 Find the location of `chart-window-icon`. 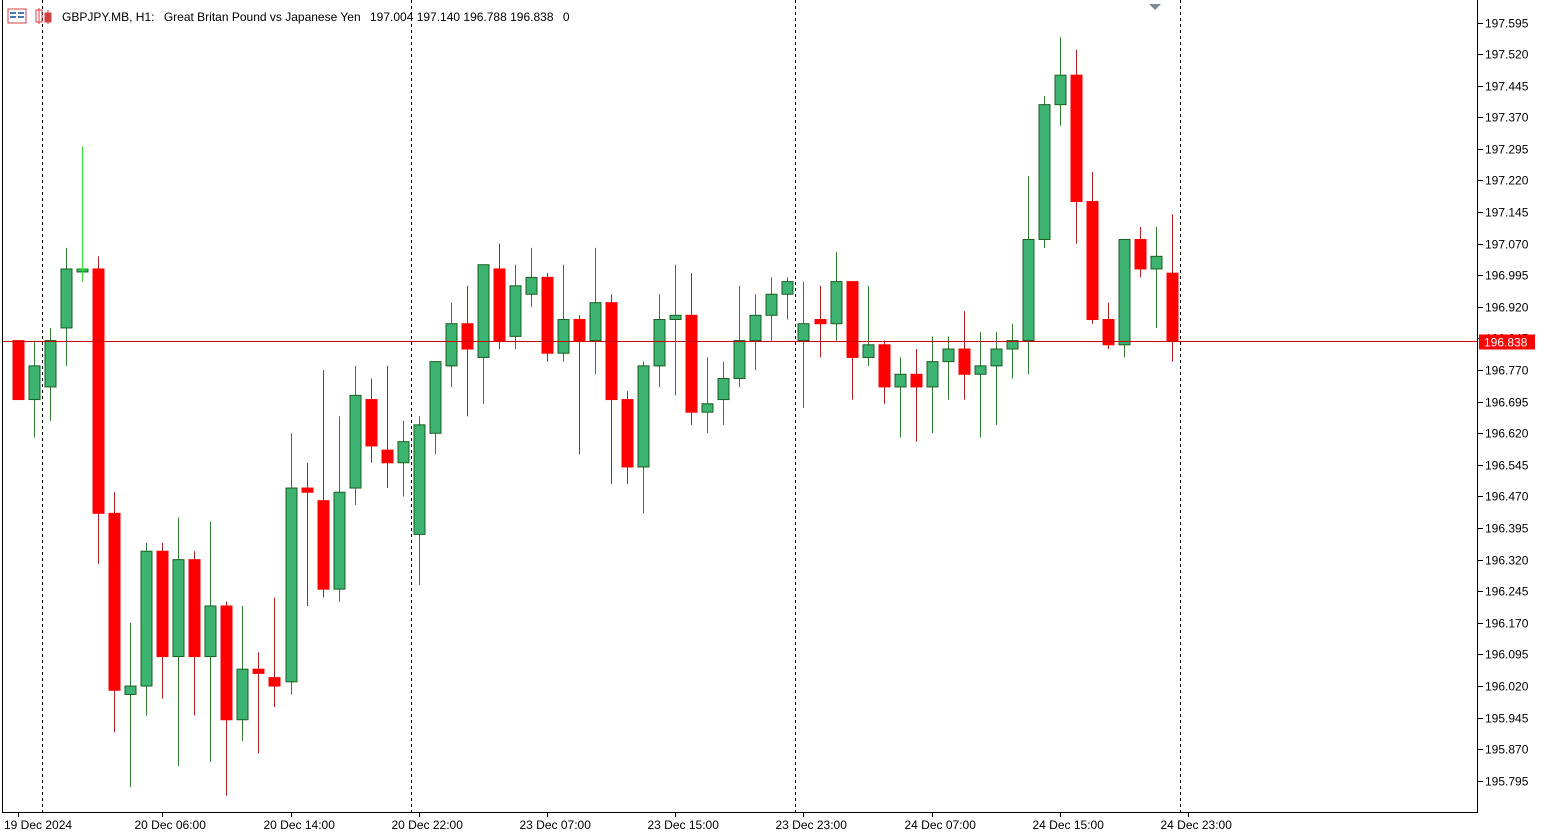

chart-window-icon is located at coordinates (17, 16).